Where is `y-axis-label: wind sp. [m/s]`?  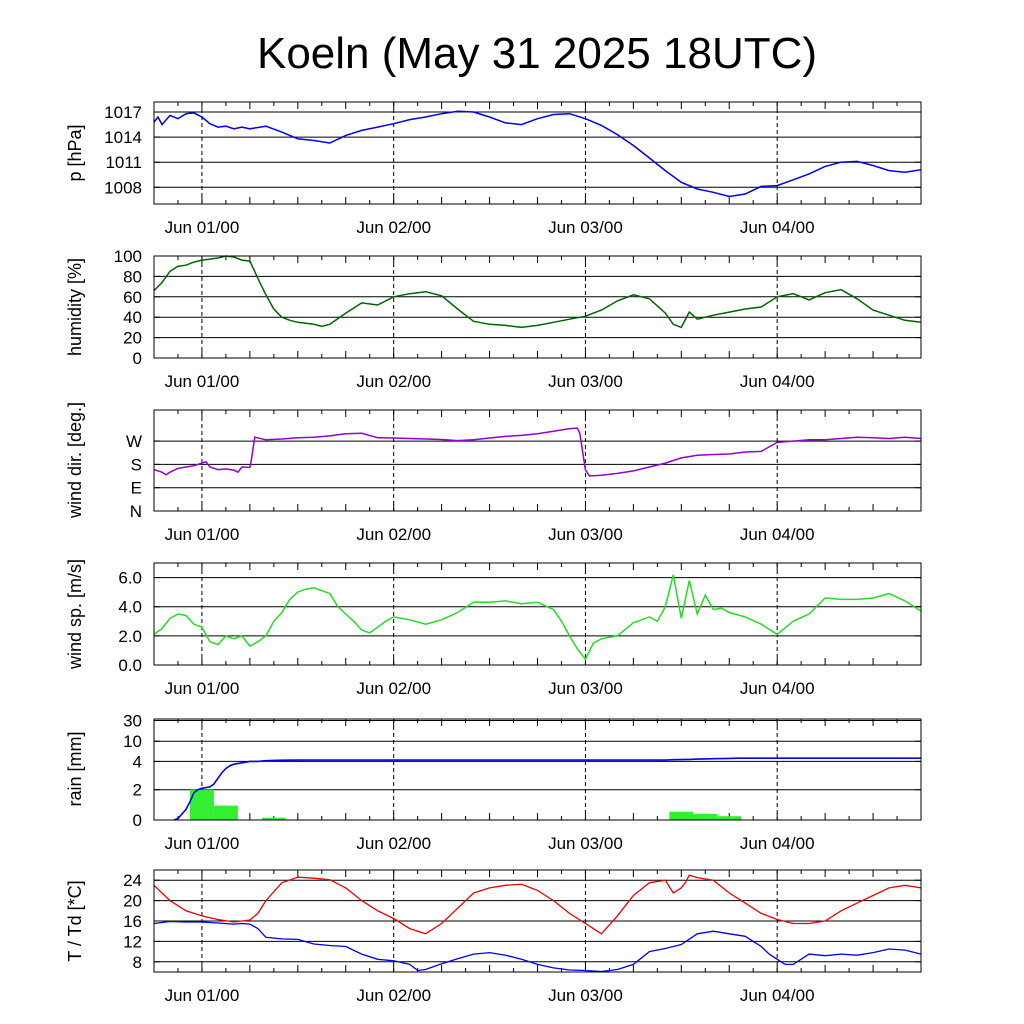
y-axis-label: wind sp. [m/s] is located at coordinates (75, 614).